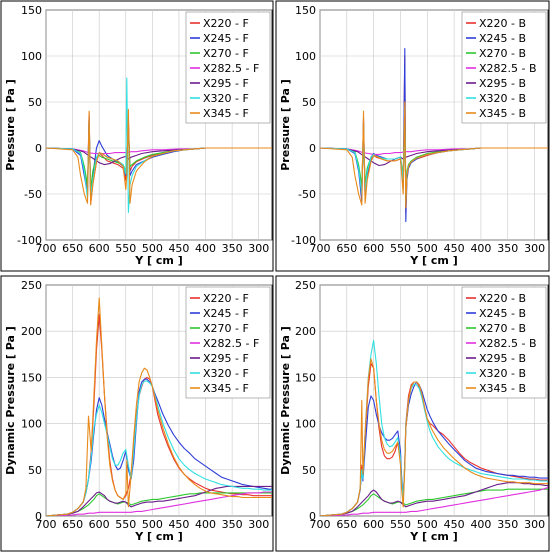 This screenshot has width=550, height=552. Describe the element at coordinates (226, 38) in the screenshot. I see `legend-entry: X245 - F` at that location.